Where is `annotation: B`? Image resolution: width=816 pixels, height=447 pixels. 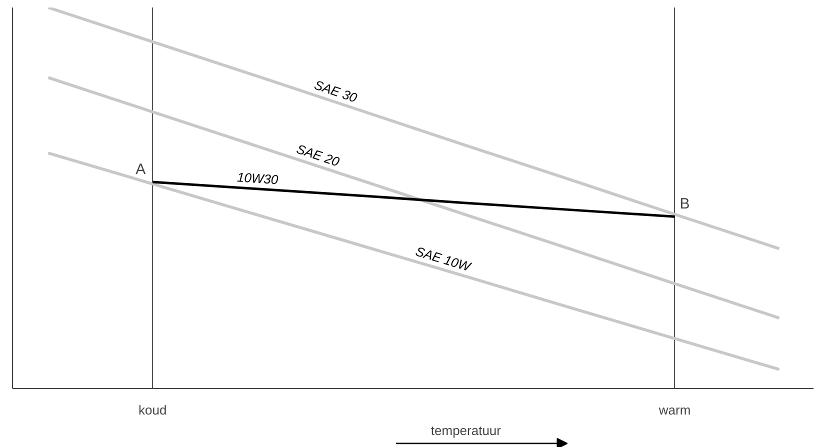 annotation: B is located at coordinates (685, 204).